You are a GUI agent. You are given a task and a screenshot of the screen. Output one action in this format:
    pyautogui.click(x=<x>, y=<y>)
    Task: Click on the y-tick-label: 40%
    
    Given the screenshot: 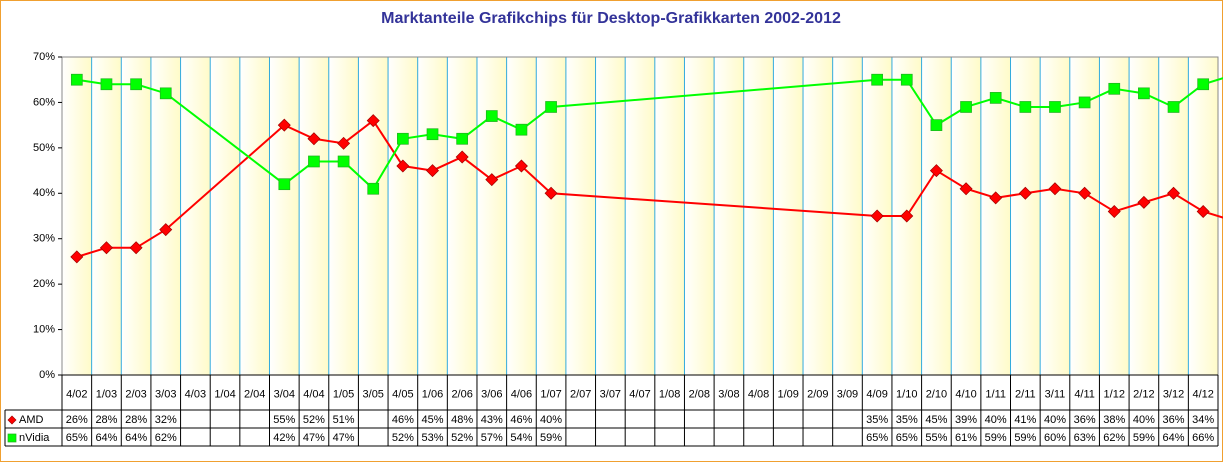 What is the action you would take?
    pyautogui.click(x=44, y=193)
    